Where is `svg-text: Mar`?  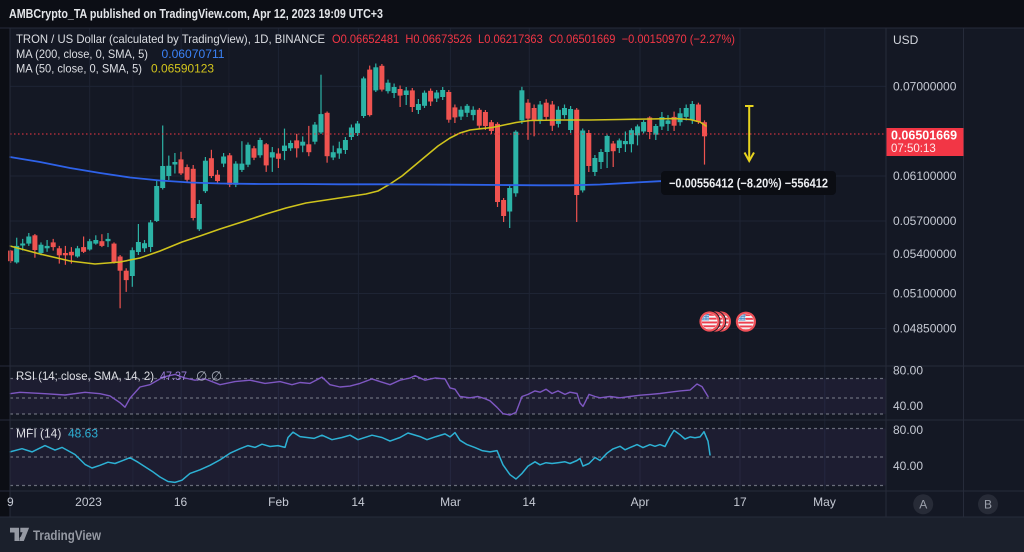
svg-text: Mar is located at coordinates (450, 502).